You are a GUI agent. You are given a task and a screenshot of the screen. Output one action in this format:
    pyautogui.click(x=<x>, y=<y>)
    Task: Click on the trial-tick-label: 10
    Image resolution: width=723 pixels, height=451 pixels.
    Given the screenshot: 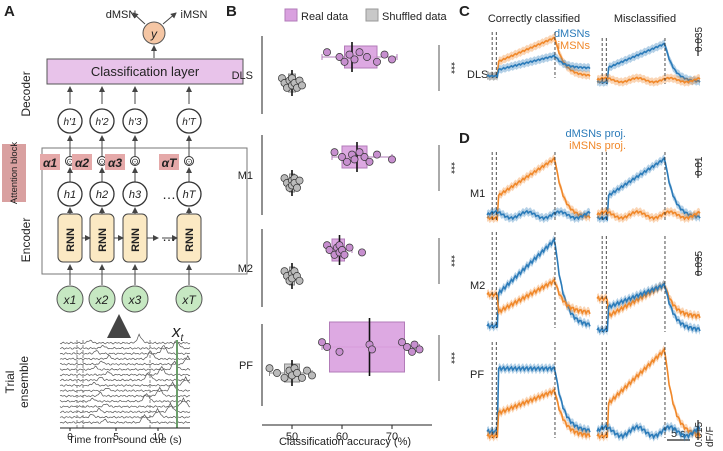 What is the action you would take?
    pyautogui.click(x=158, y=437)
    